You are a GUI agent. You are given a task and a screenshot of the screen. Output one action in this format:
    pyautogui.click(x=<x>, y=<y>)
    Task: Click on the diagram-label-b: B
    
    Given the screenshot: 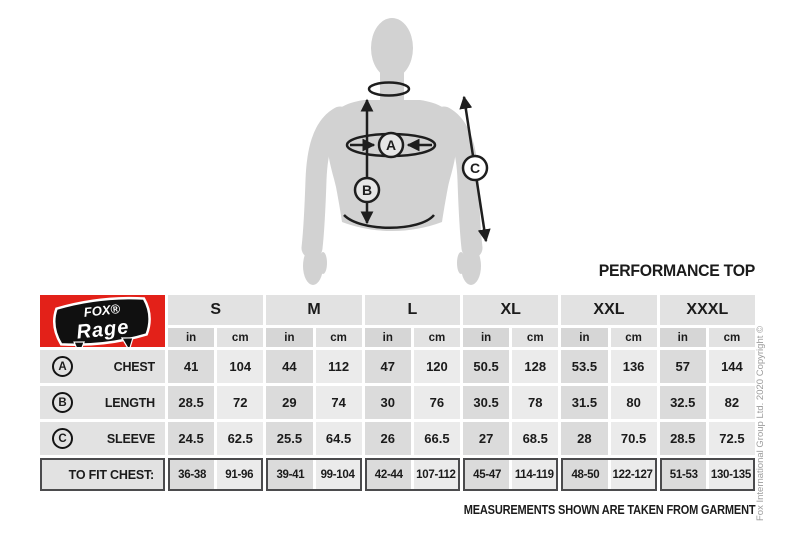 What is the action you would take?
    pyautogui.click(x=367, y=190)
    